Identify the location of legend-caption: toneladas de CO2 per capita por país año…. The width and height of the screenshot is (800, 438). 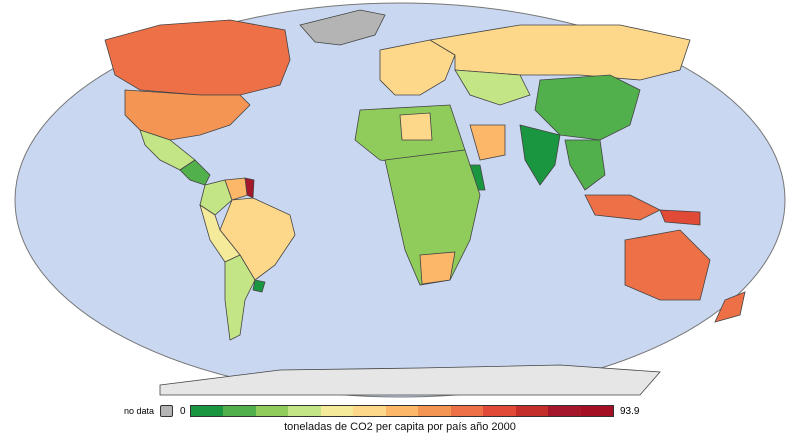
(400, 427).